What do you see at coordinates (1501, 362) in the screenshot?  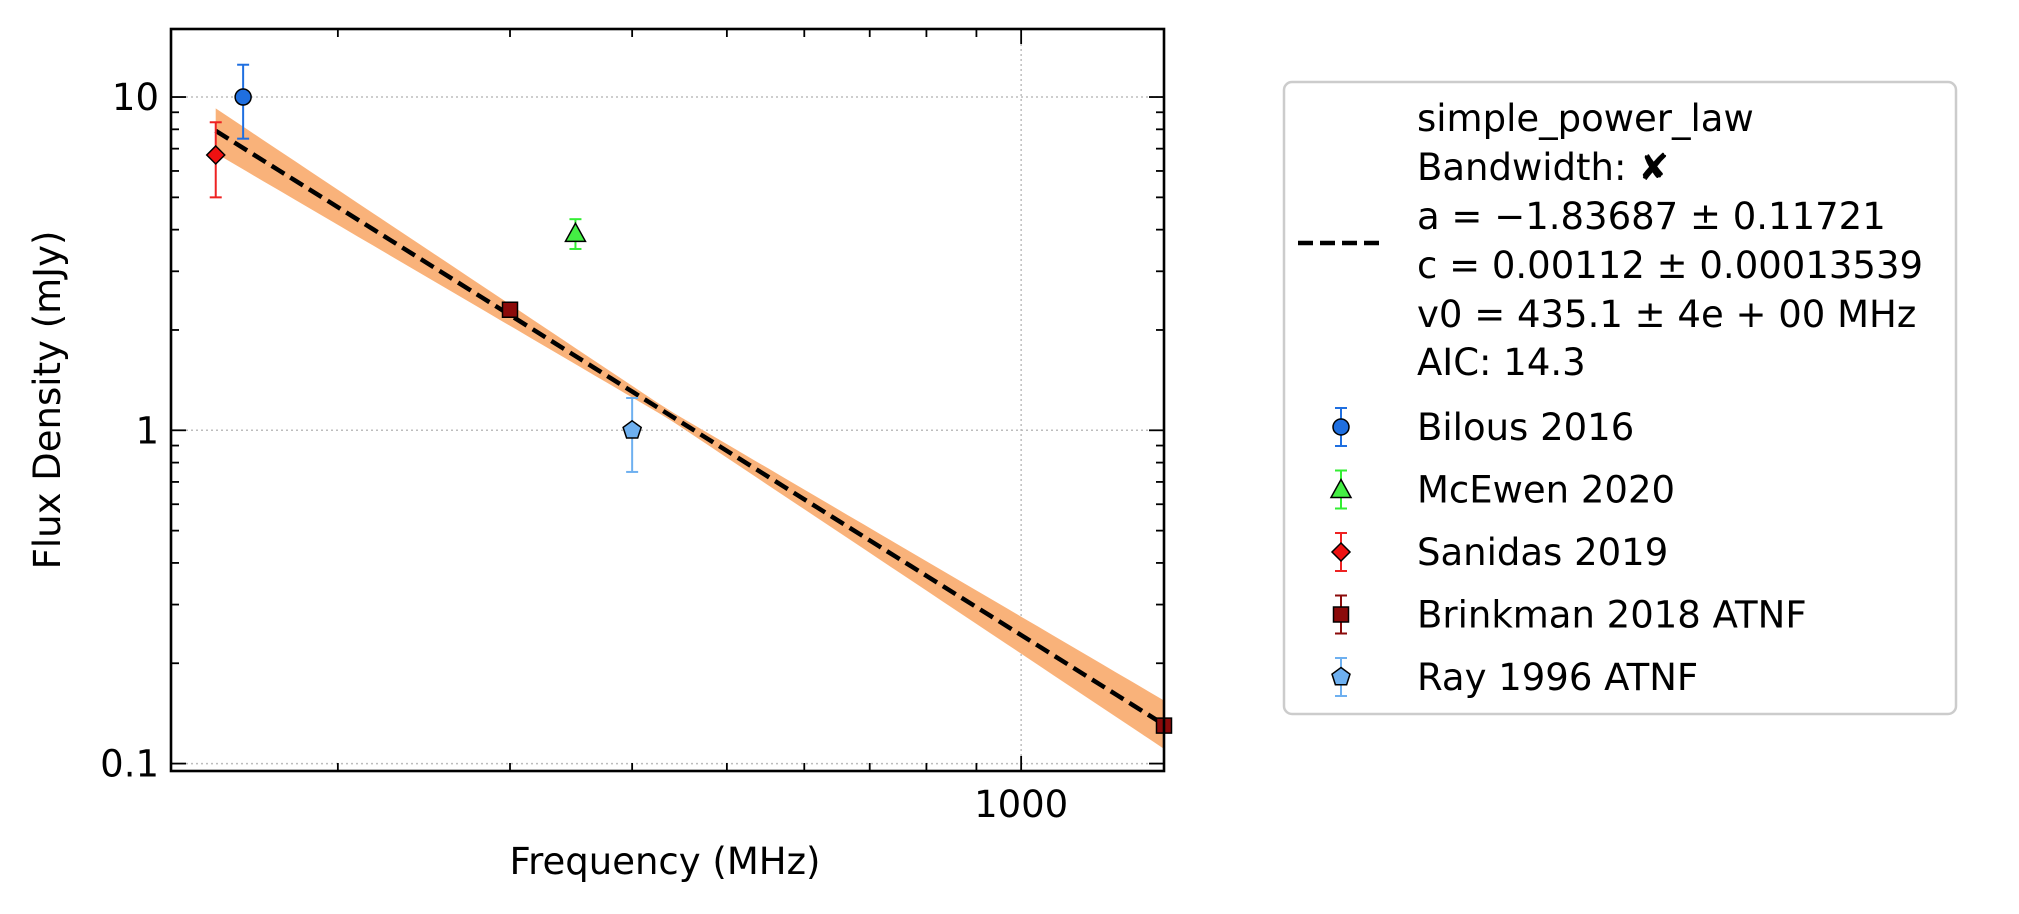 I see `legend-aic: AIC: 14.3` at bounding box center [1501, 362].